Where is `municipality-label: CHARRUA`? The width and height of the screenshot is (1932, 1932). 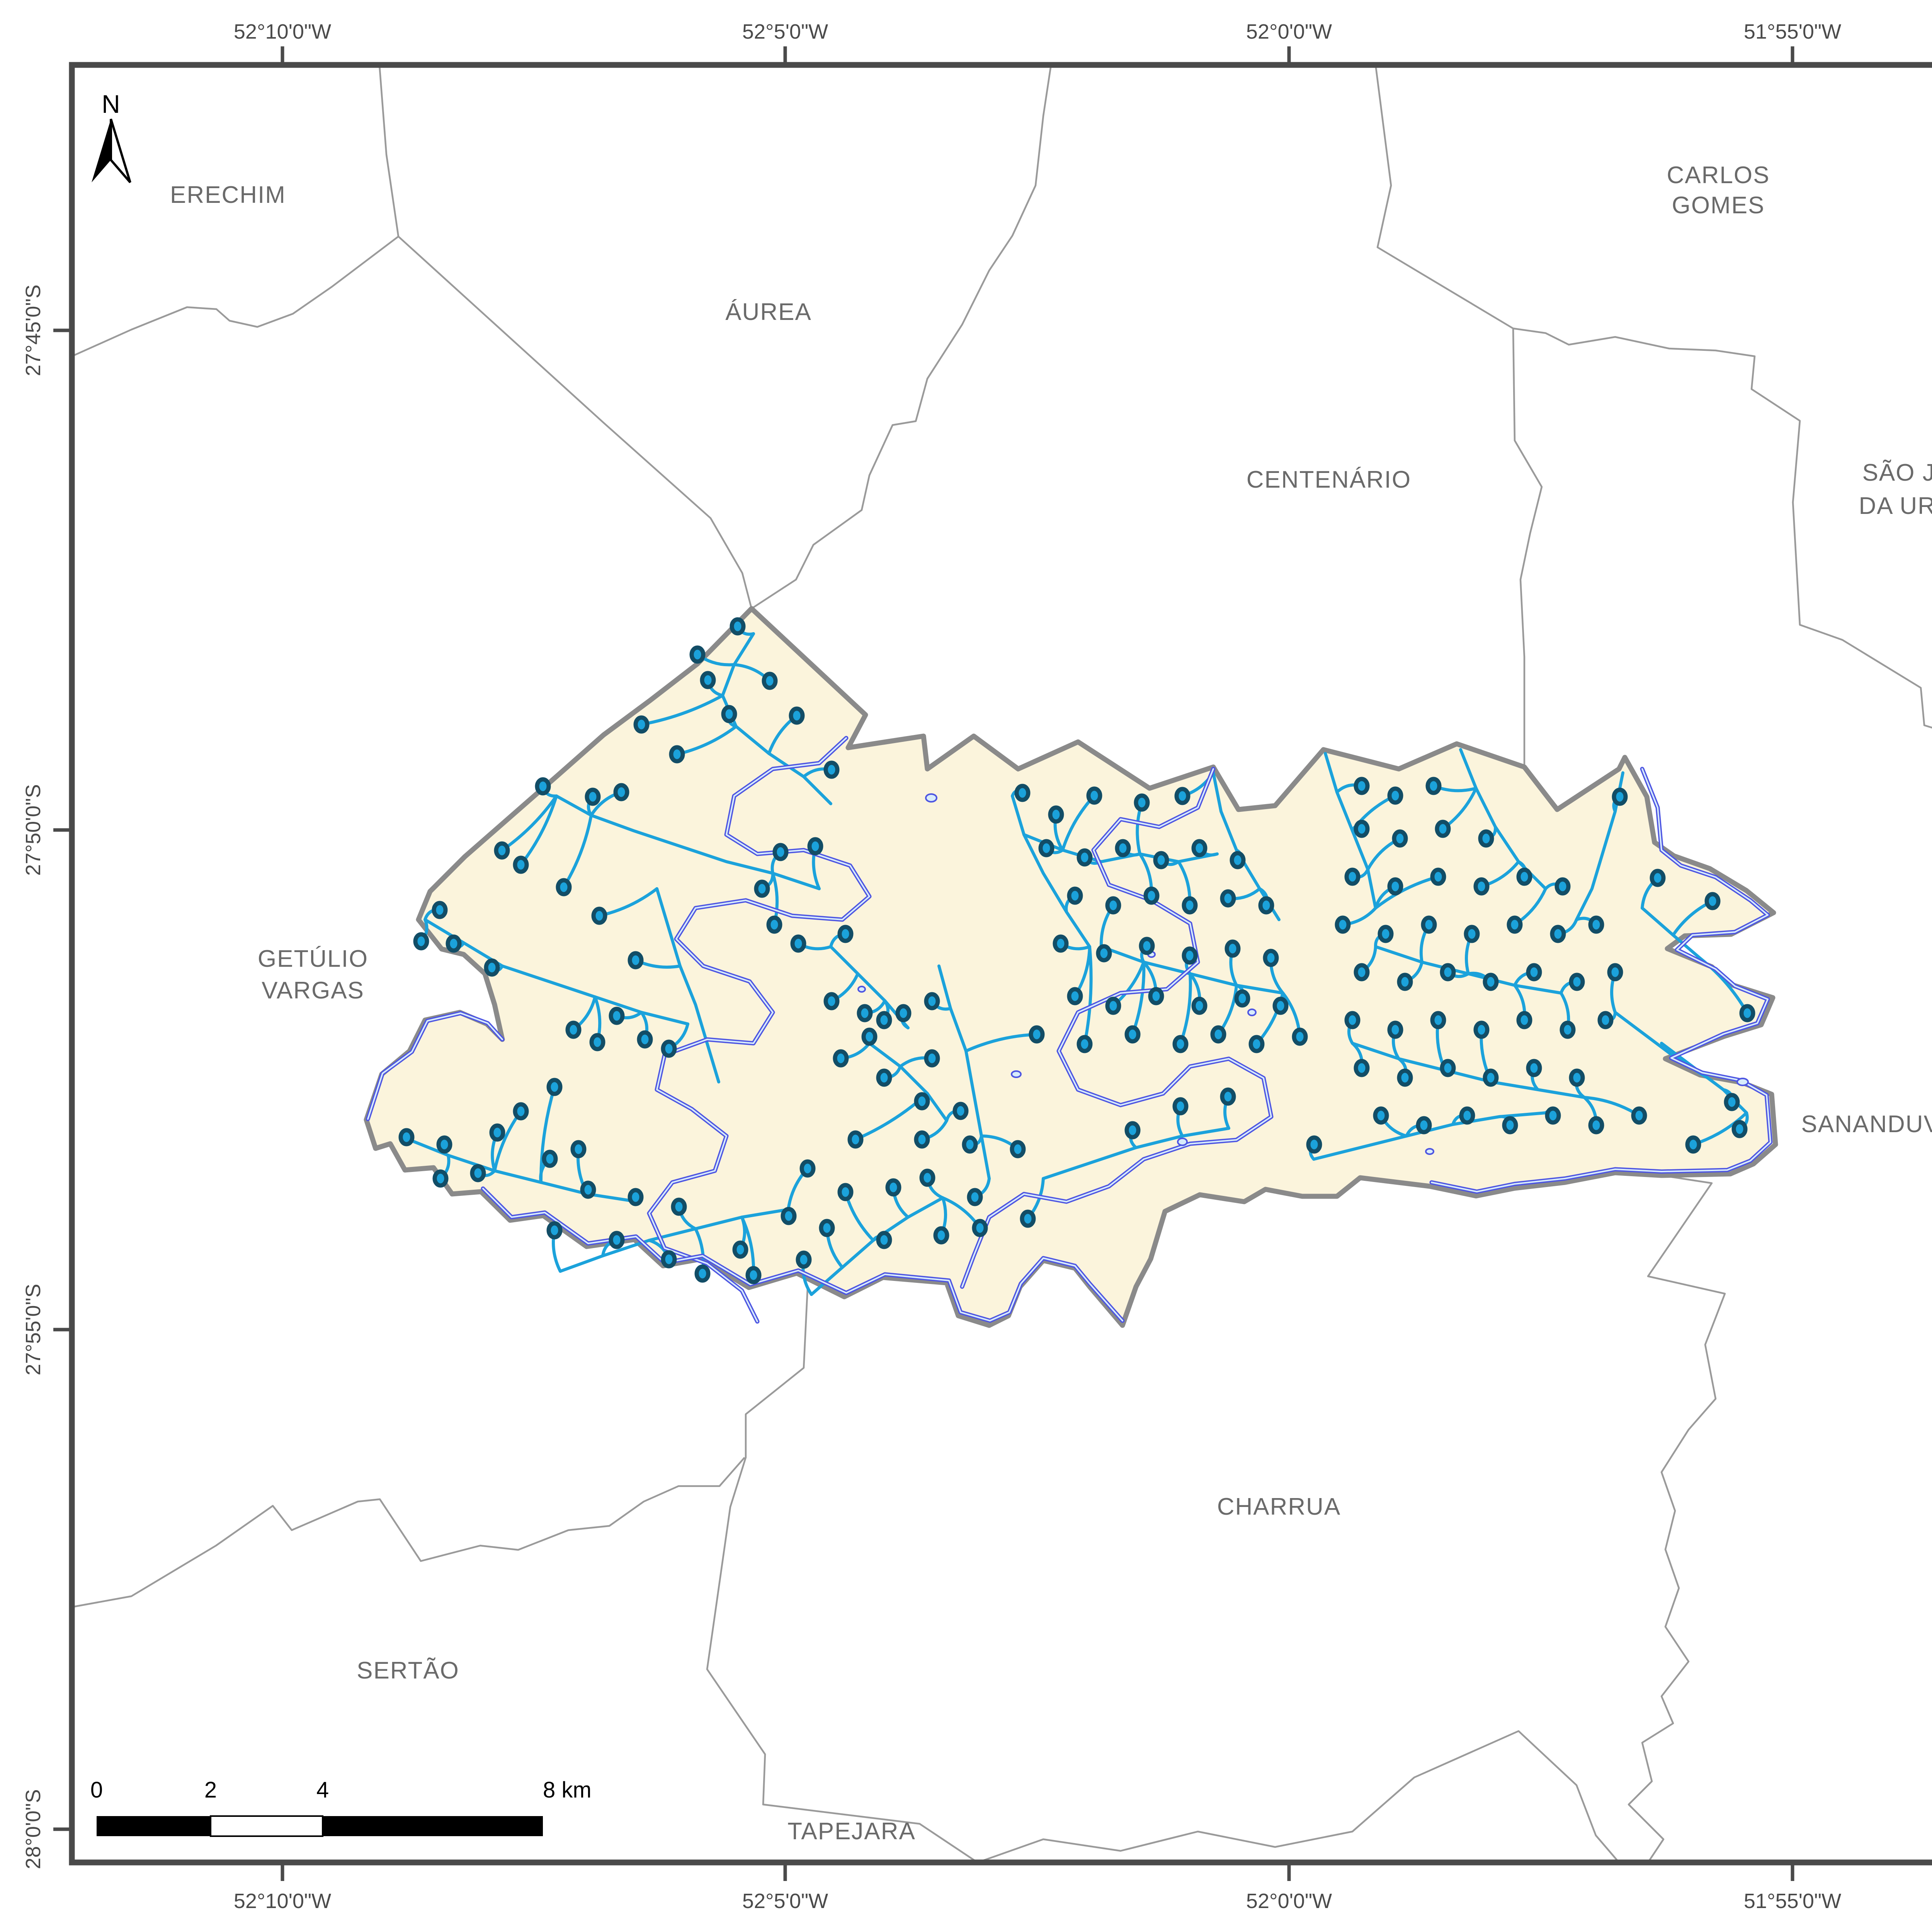
municipality-label: CHARRUA is located at coordinates (1279, 1506).